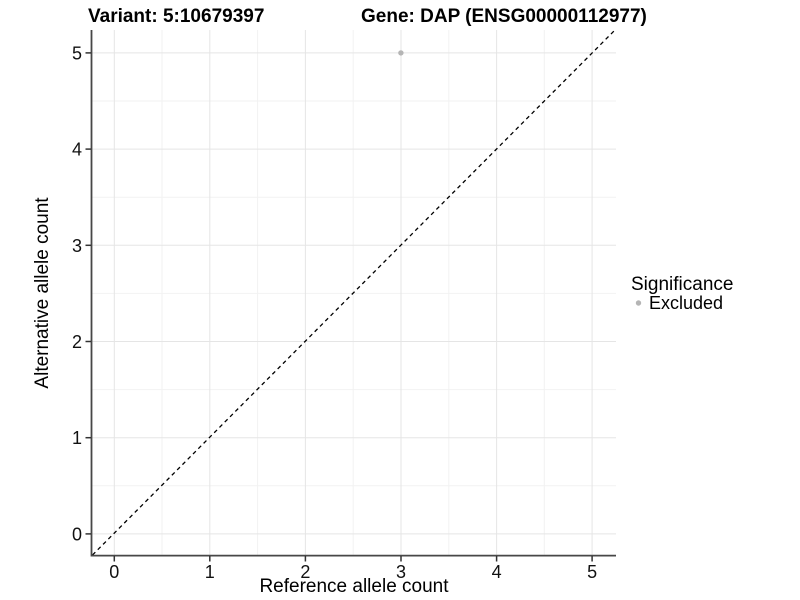 Image resolution: width=800 pixels, height=600 pixels. What do you see at coordinates (77, 342) in the screenshot?
I see `y-tick-2: 2` at bounding box center [77, 342].